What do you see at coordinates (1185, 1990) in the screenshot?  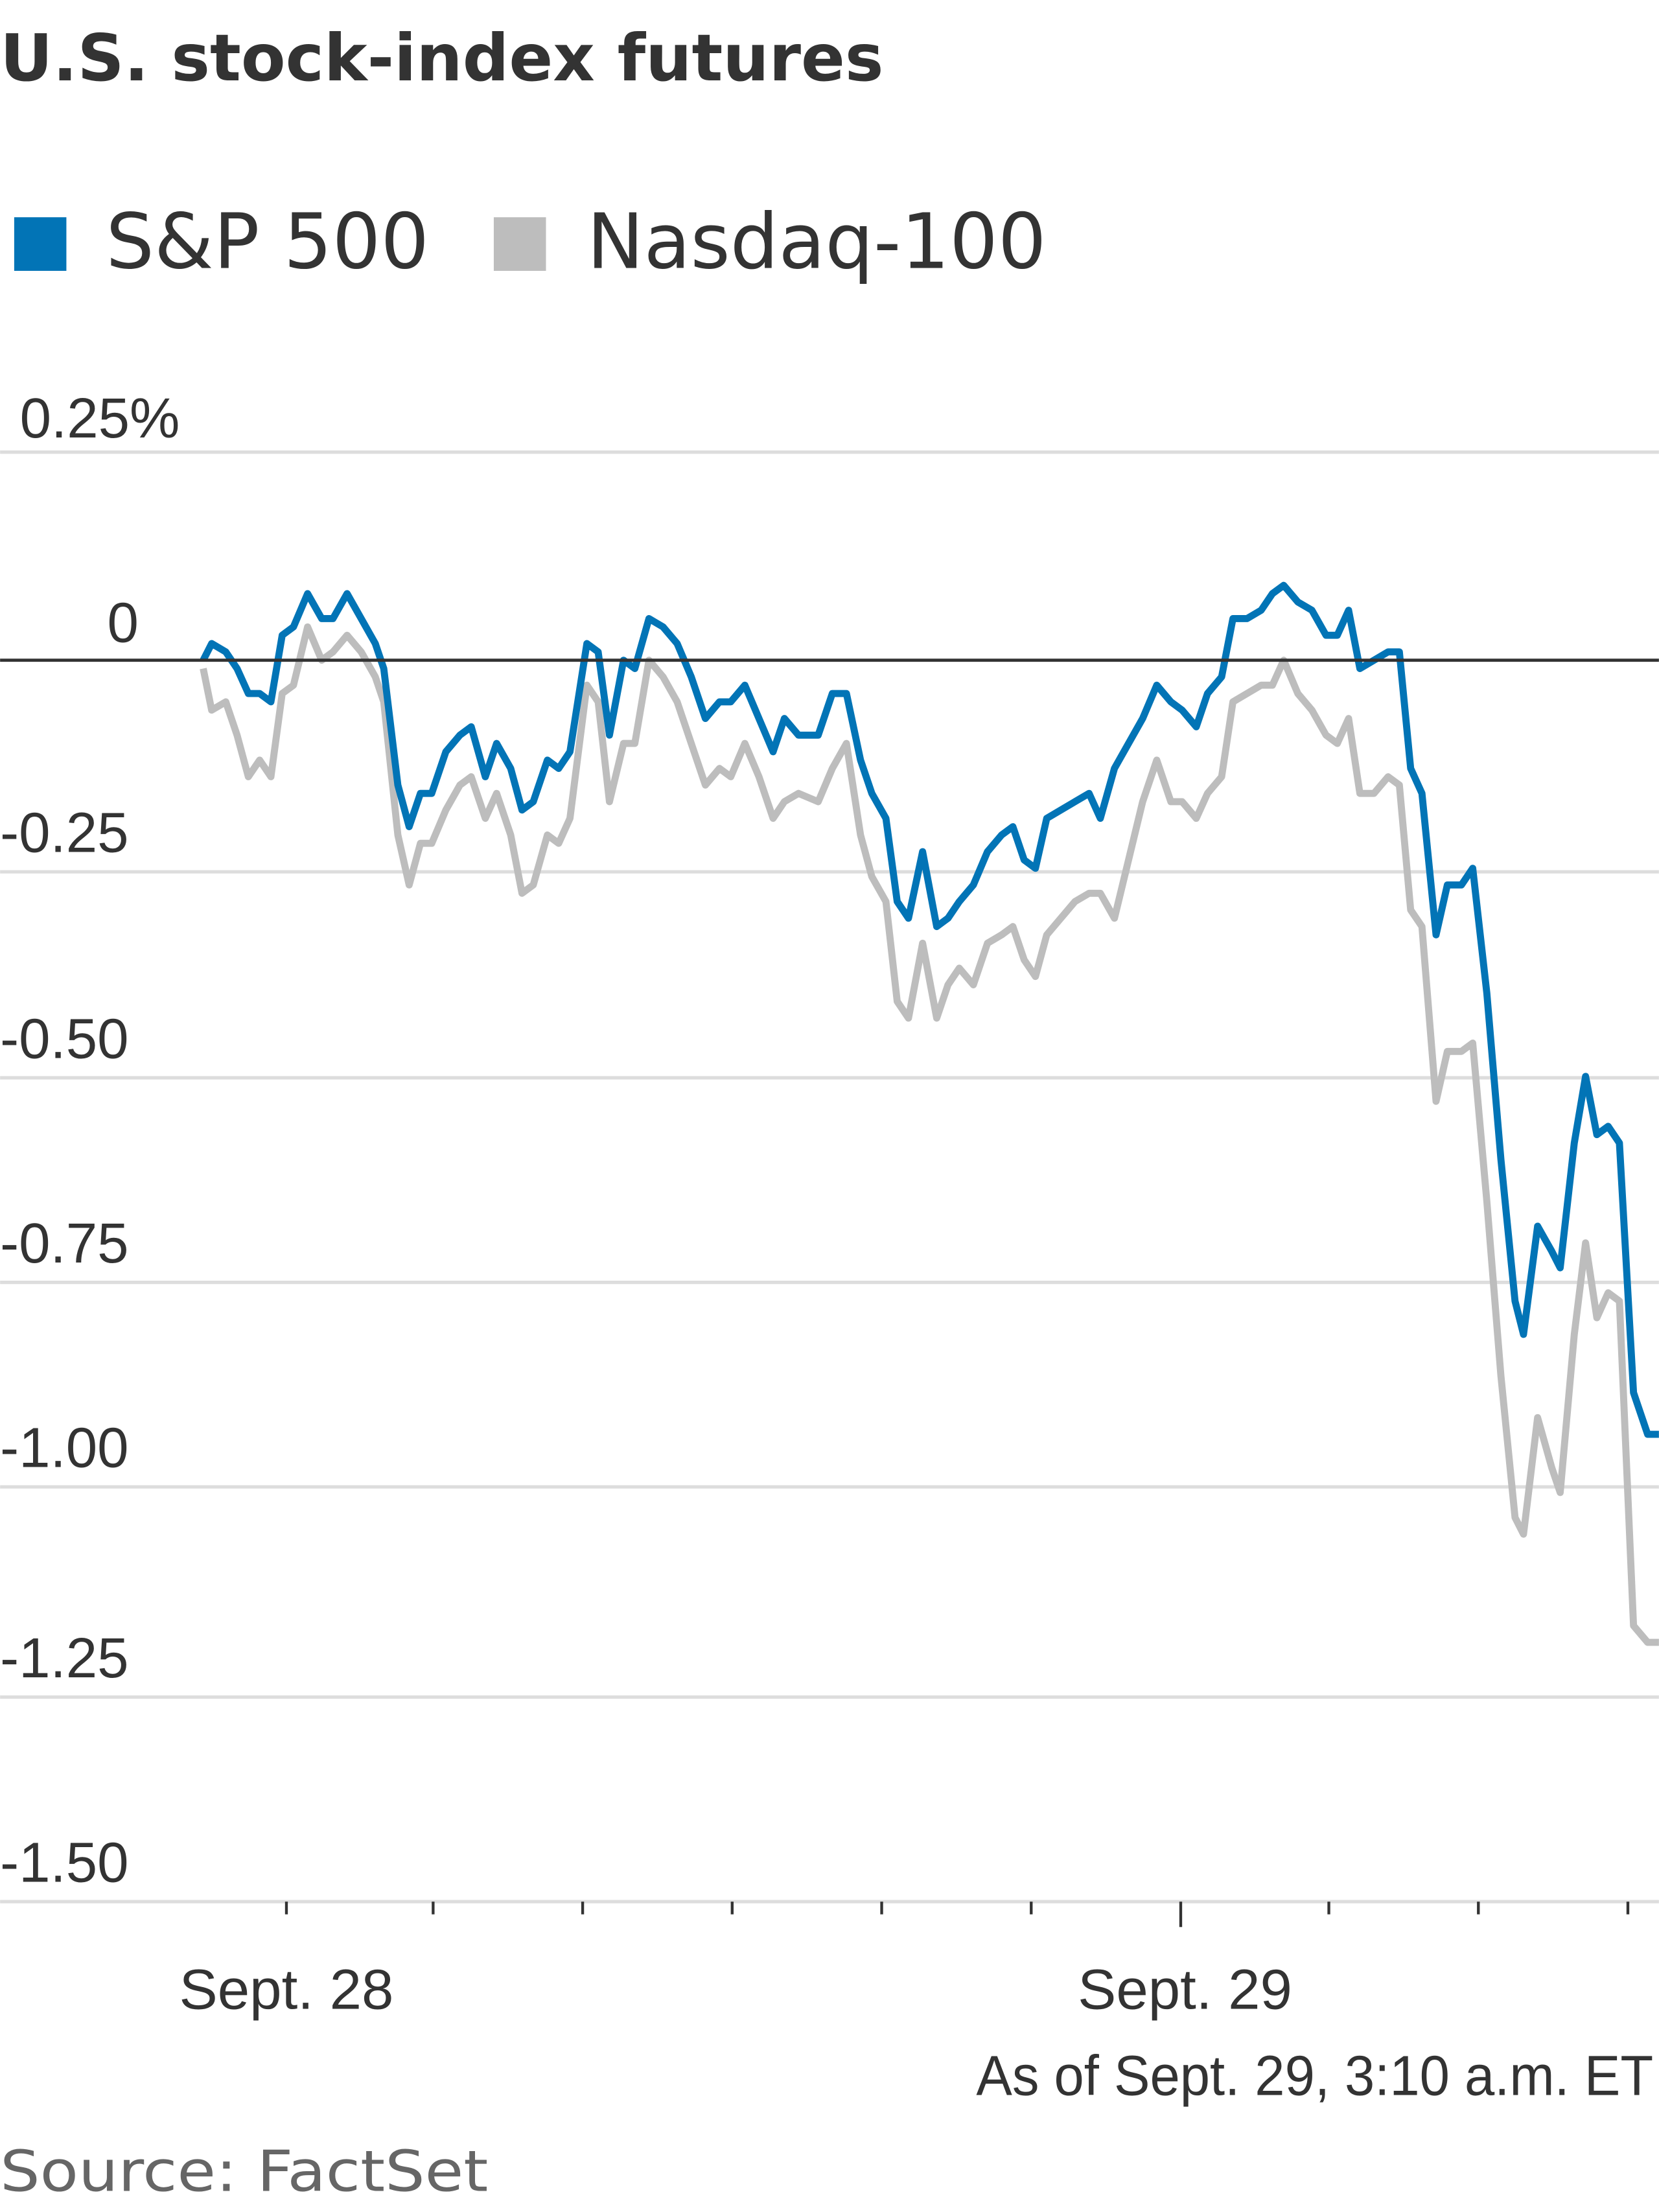 I see `x-tick-label-sept29: Sept. 29` at bounding box center [1185, 1990].